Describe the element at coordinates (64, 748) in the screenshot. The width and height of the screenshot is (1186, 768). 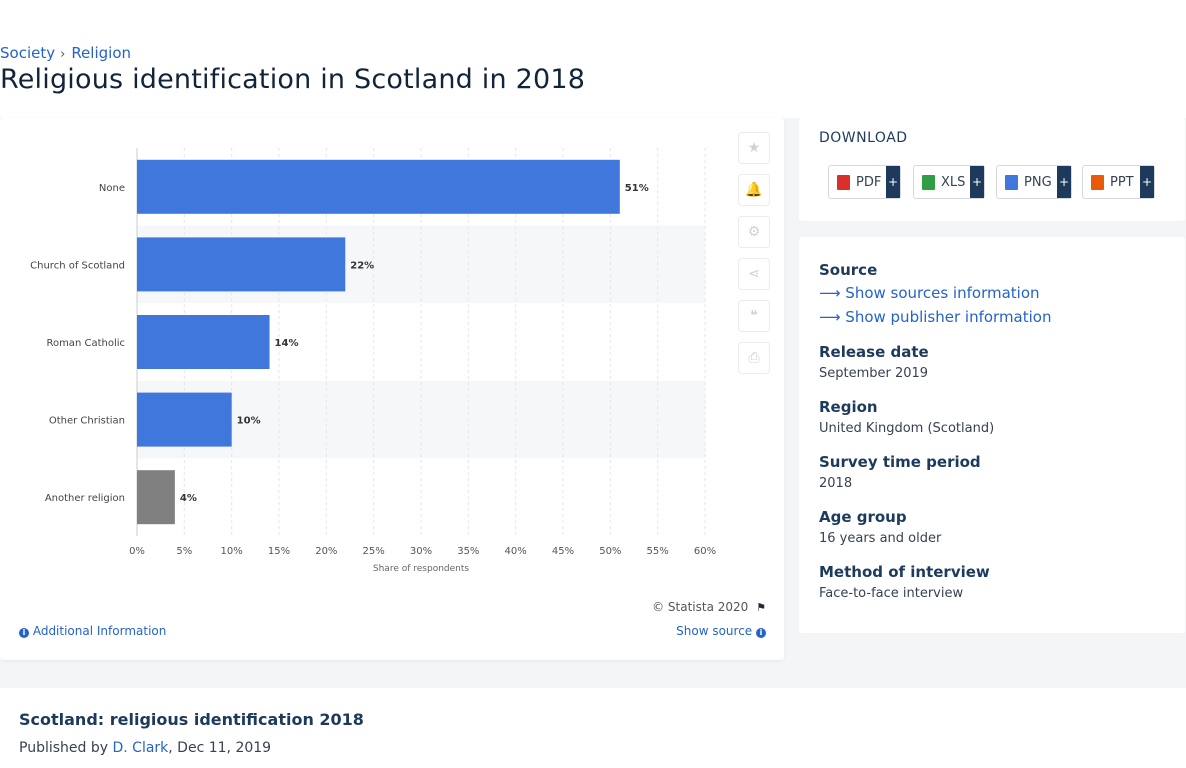
I see `published-prefix: Published by` at that location.